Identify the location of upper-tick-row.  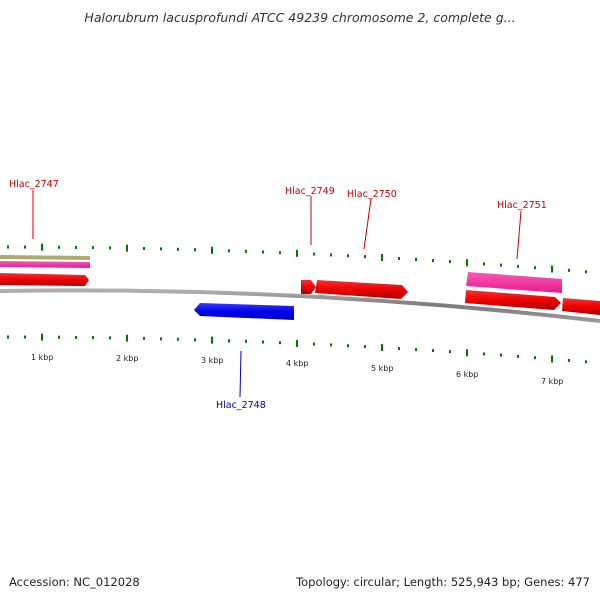
(297, 258).